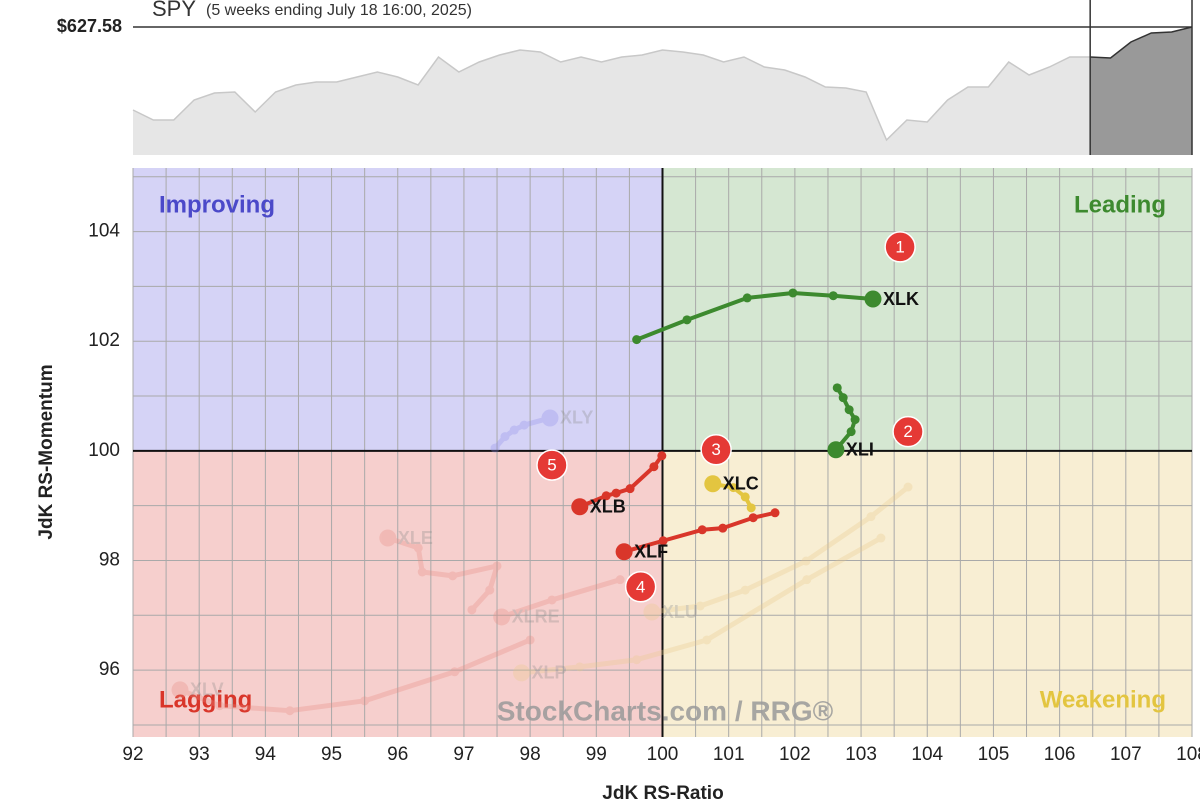 The height and width of the screenshot is (800, 1200). I want to click on quadrant-label: Lagging, so click(205, 699).